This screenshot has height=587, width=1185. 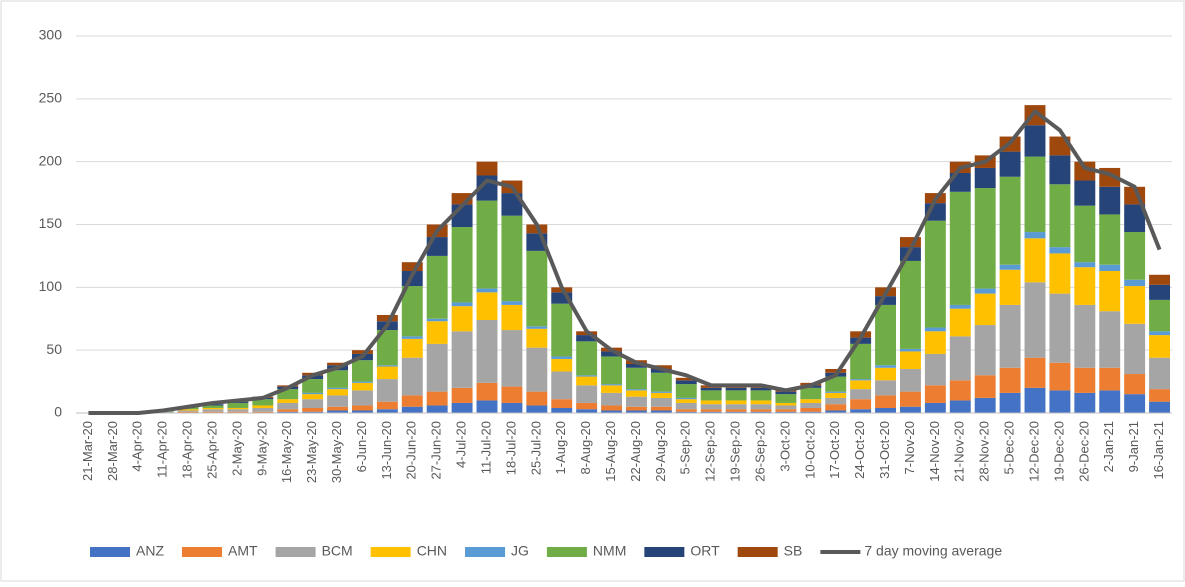 I want to click on x-tick-label: 1-Aug-20, so click(x=560, y=447).